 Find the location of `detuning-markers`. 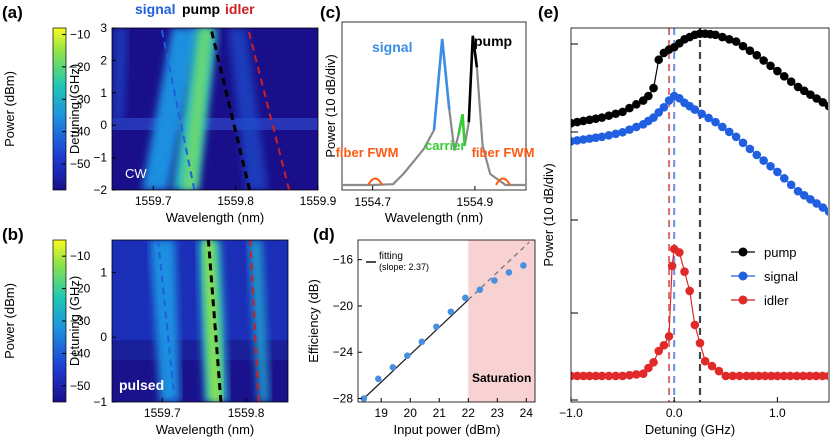

detuning-markers is located at coordinates (685, 215).